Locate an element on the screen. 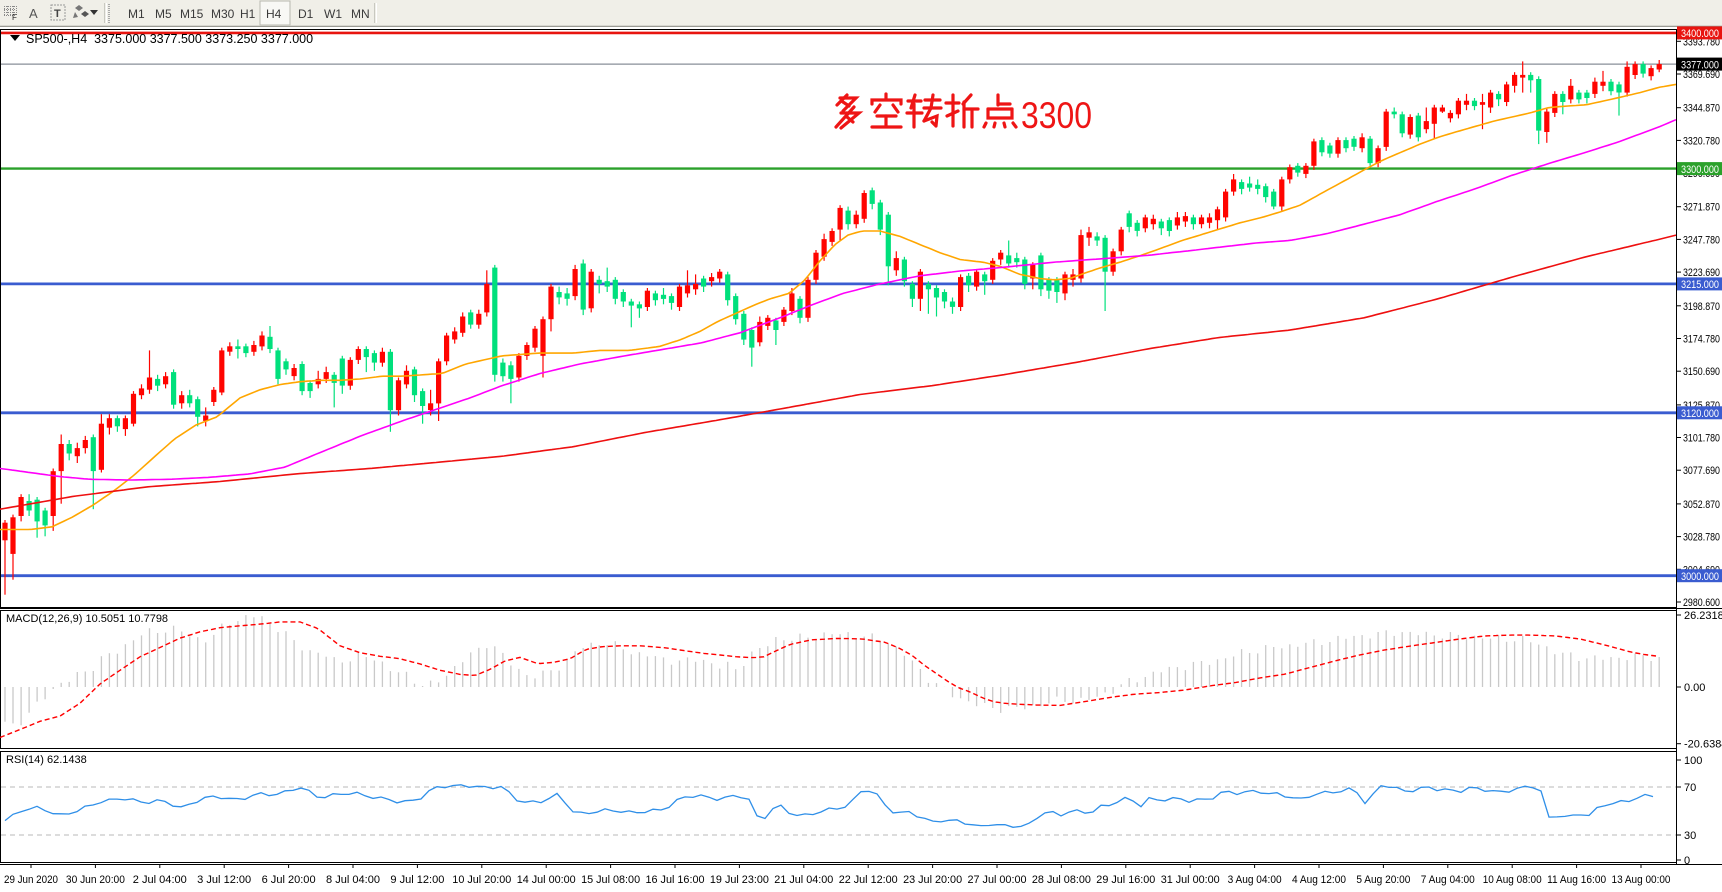 This screenshot has width=1722, height=892. svg-text: 3 Jul 12:00 is located at coordinates (224, 880).